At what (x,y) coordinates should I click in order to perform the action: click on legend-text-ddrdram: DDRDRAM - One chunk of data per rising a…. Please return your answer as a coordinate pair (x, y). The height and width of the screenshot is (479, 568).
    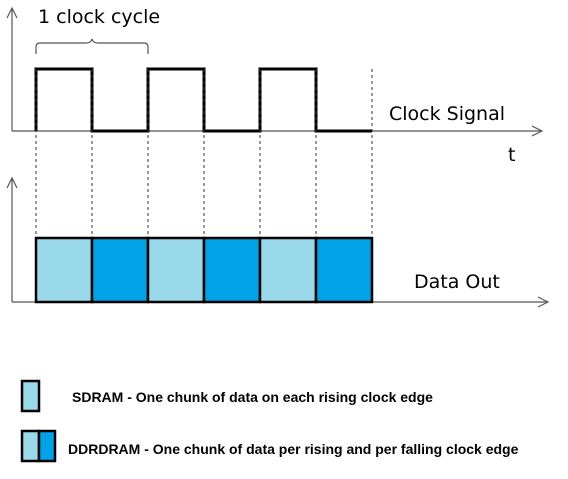
    Looking at the image, I should click on (293, 449).